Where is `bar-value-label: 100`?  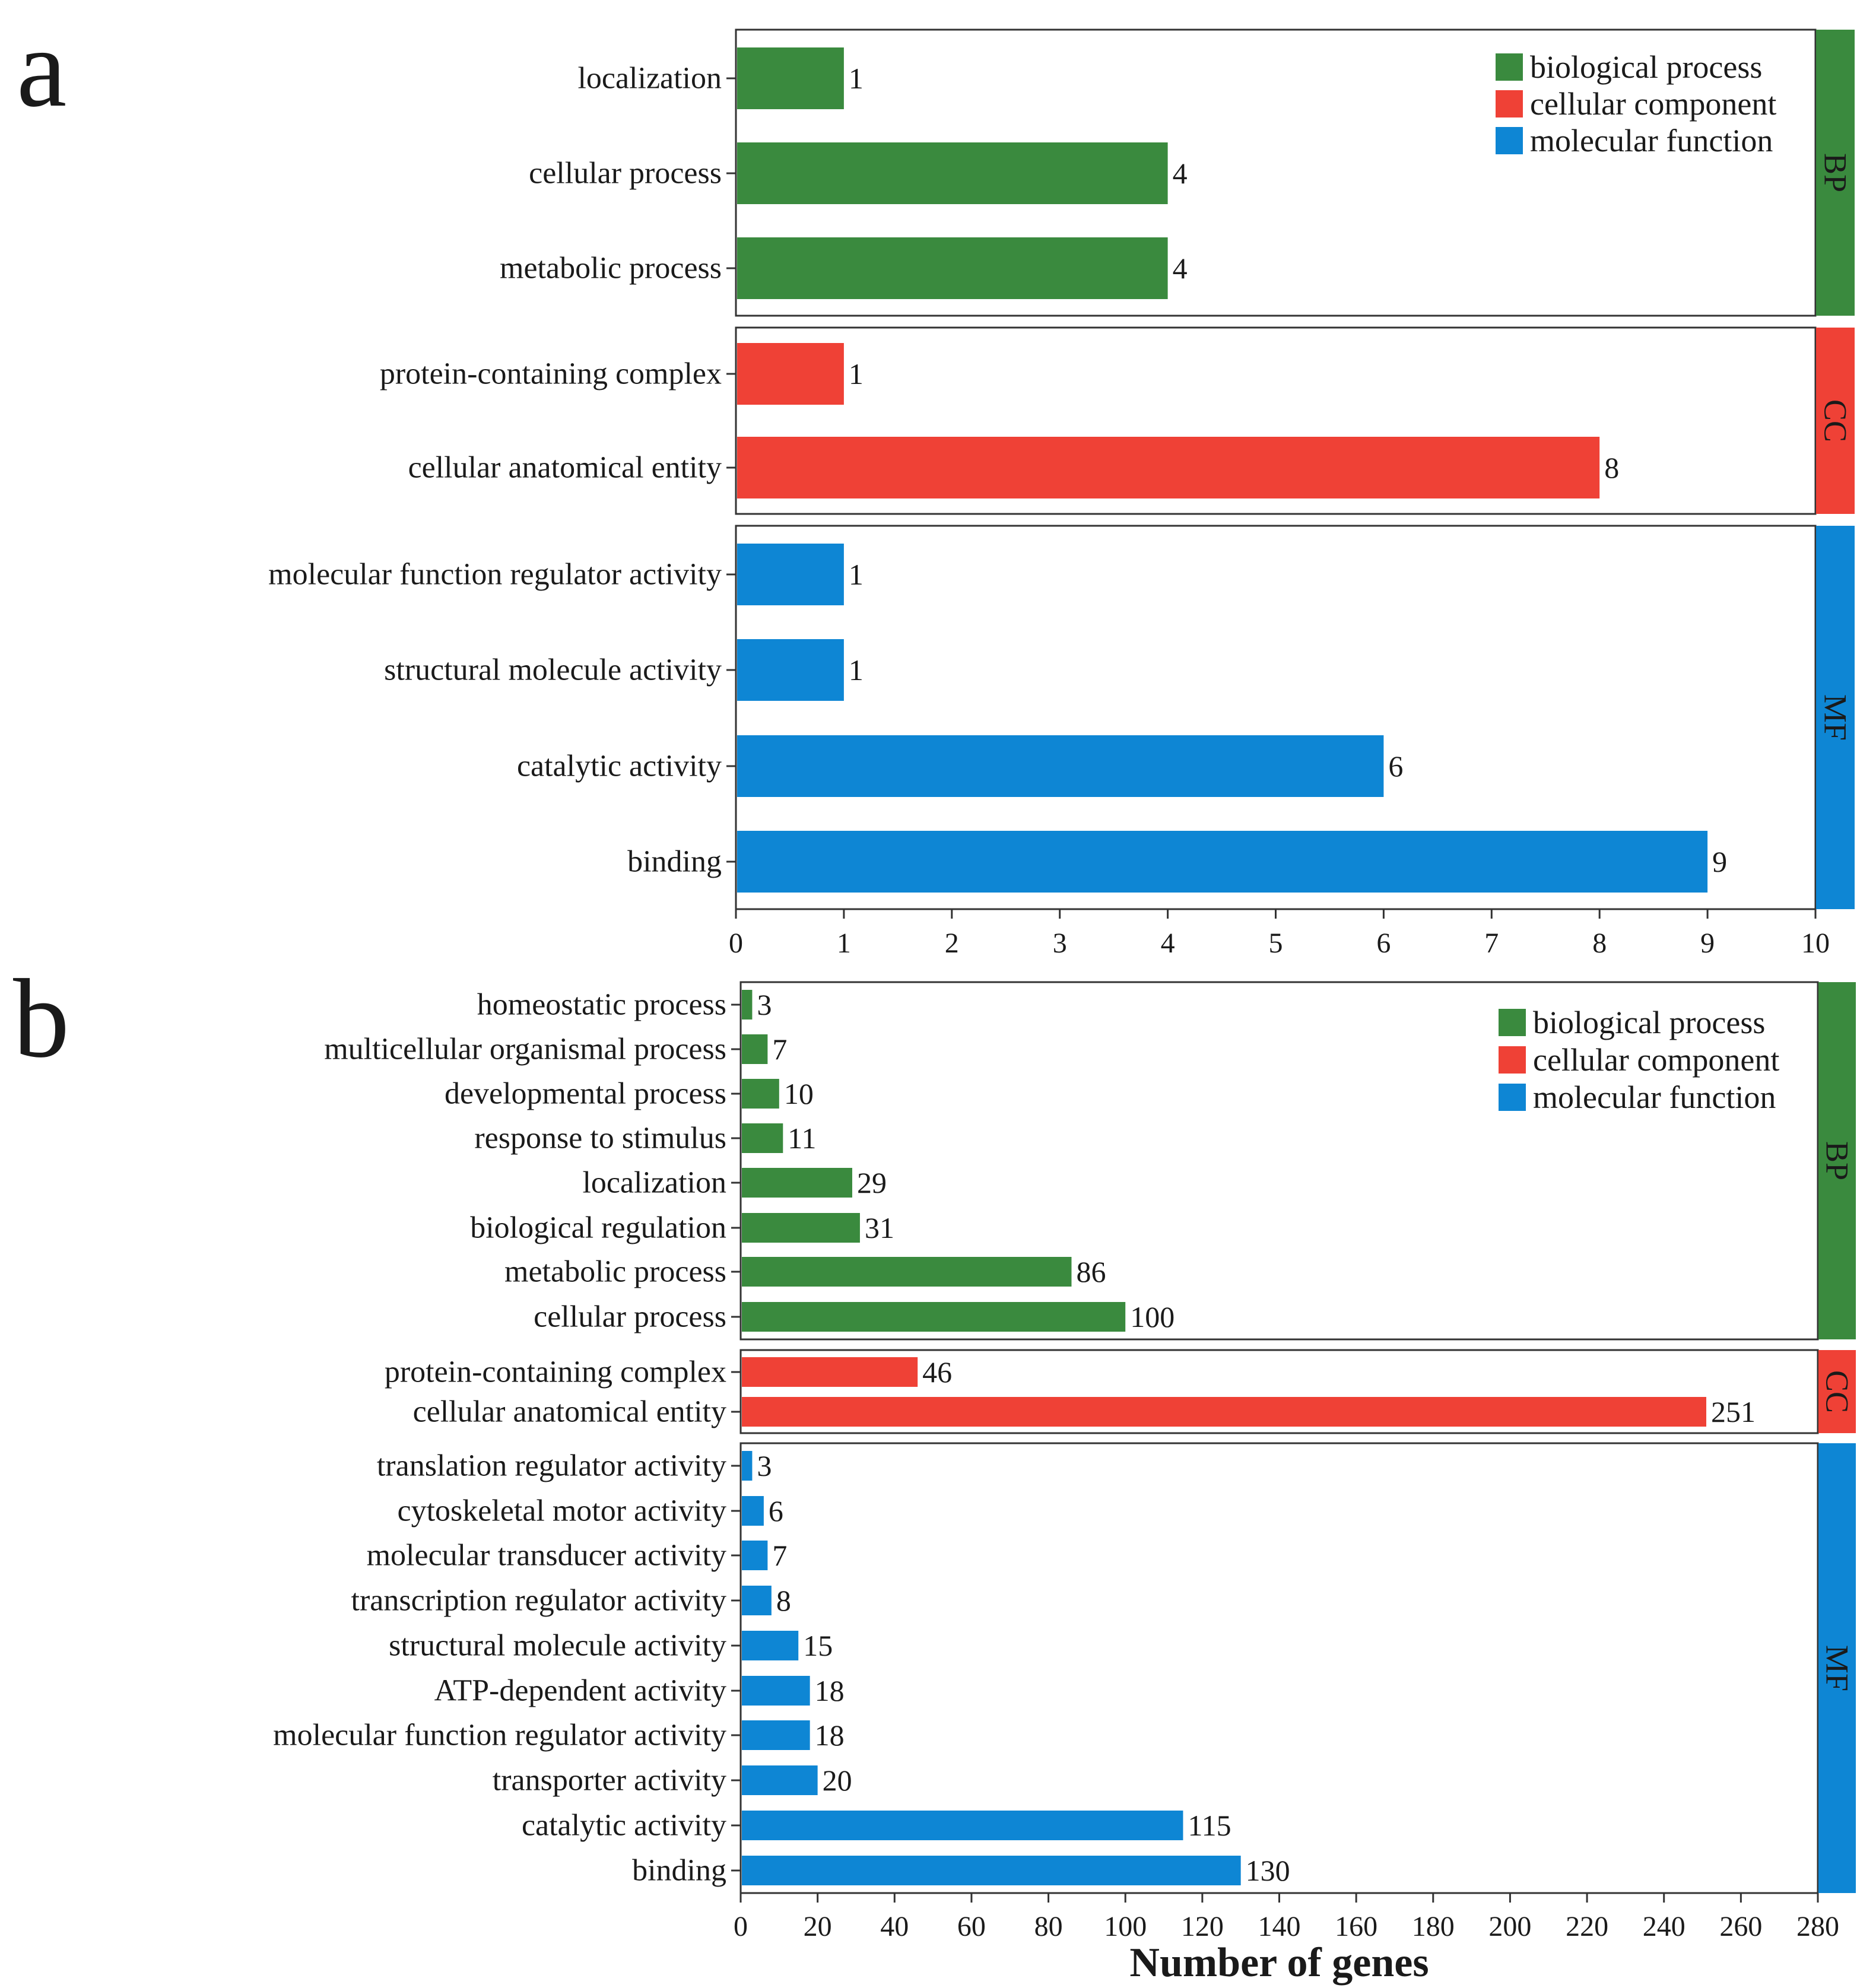
bar-value-label: 100 is located at coordinates (1152, 1317).